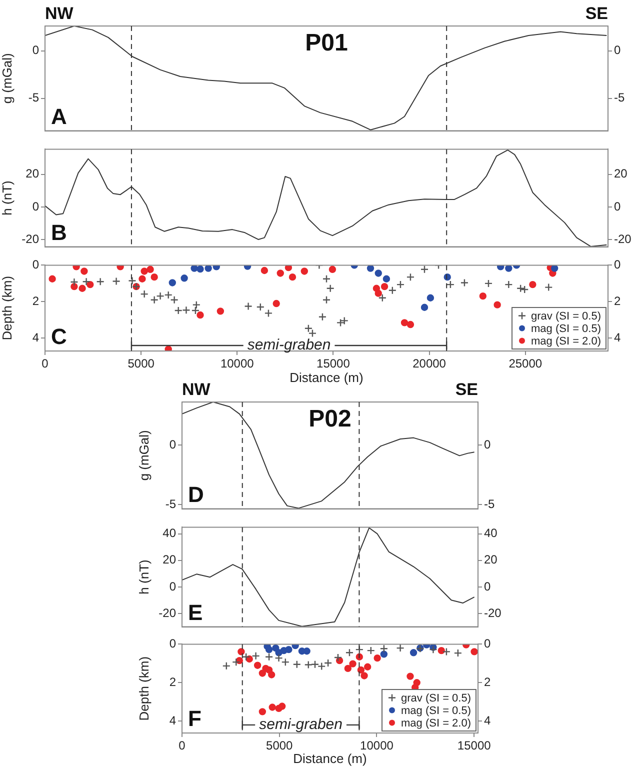 Image resolution: width=635 pixels, height=767 pixels. Describe the element at coordinates (429, 363) in the screenshot. I see `x-tick-label: 20000` at that location.